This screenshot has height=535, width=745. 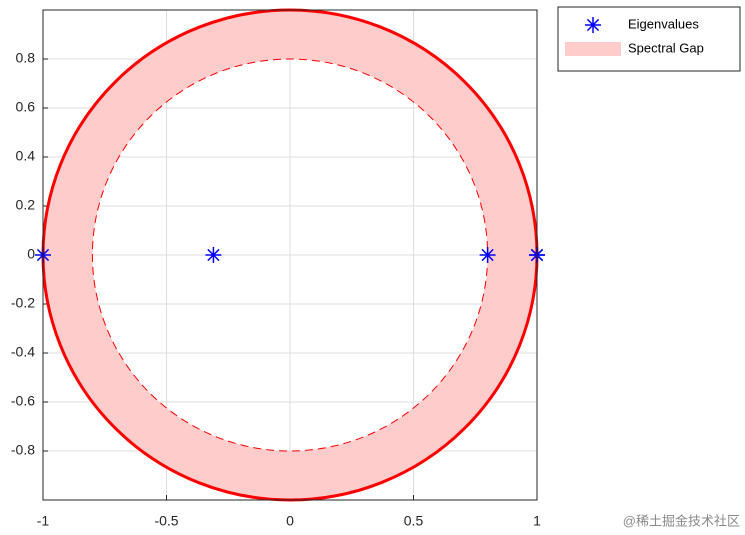 I want to click on y-tick-label: -0.2, so click(x=23, y=303).